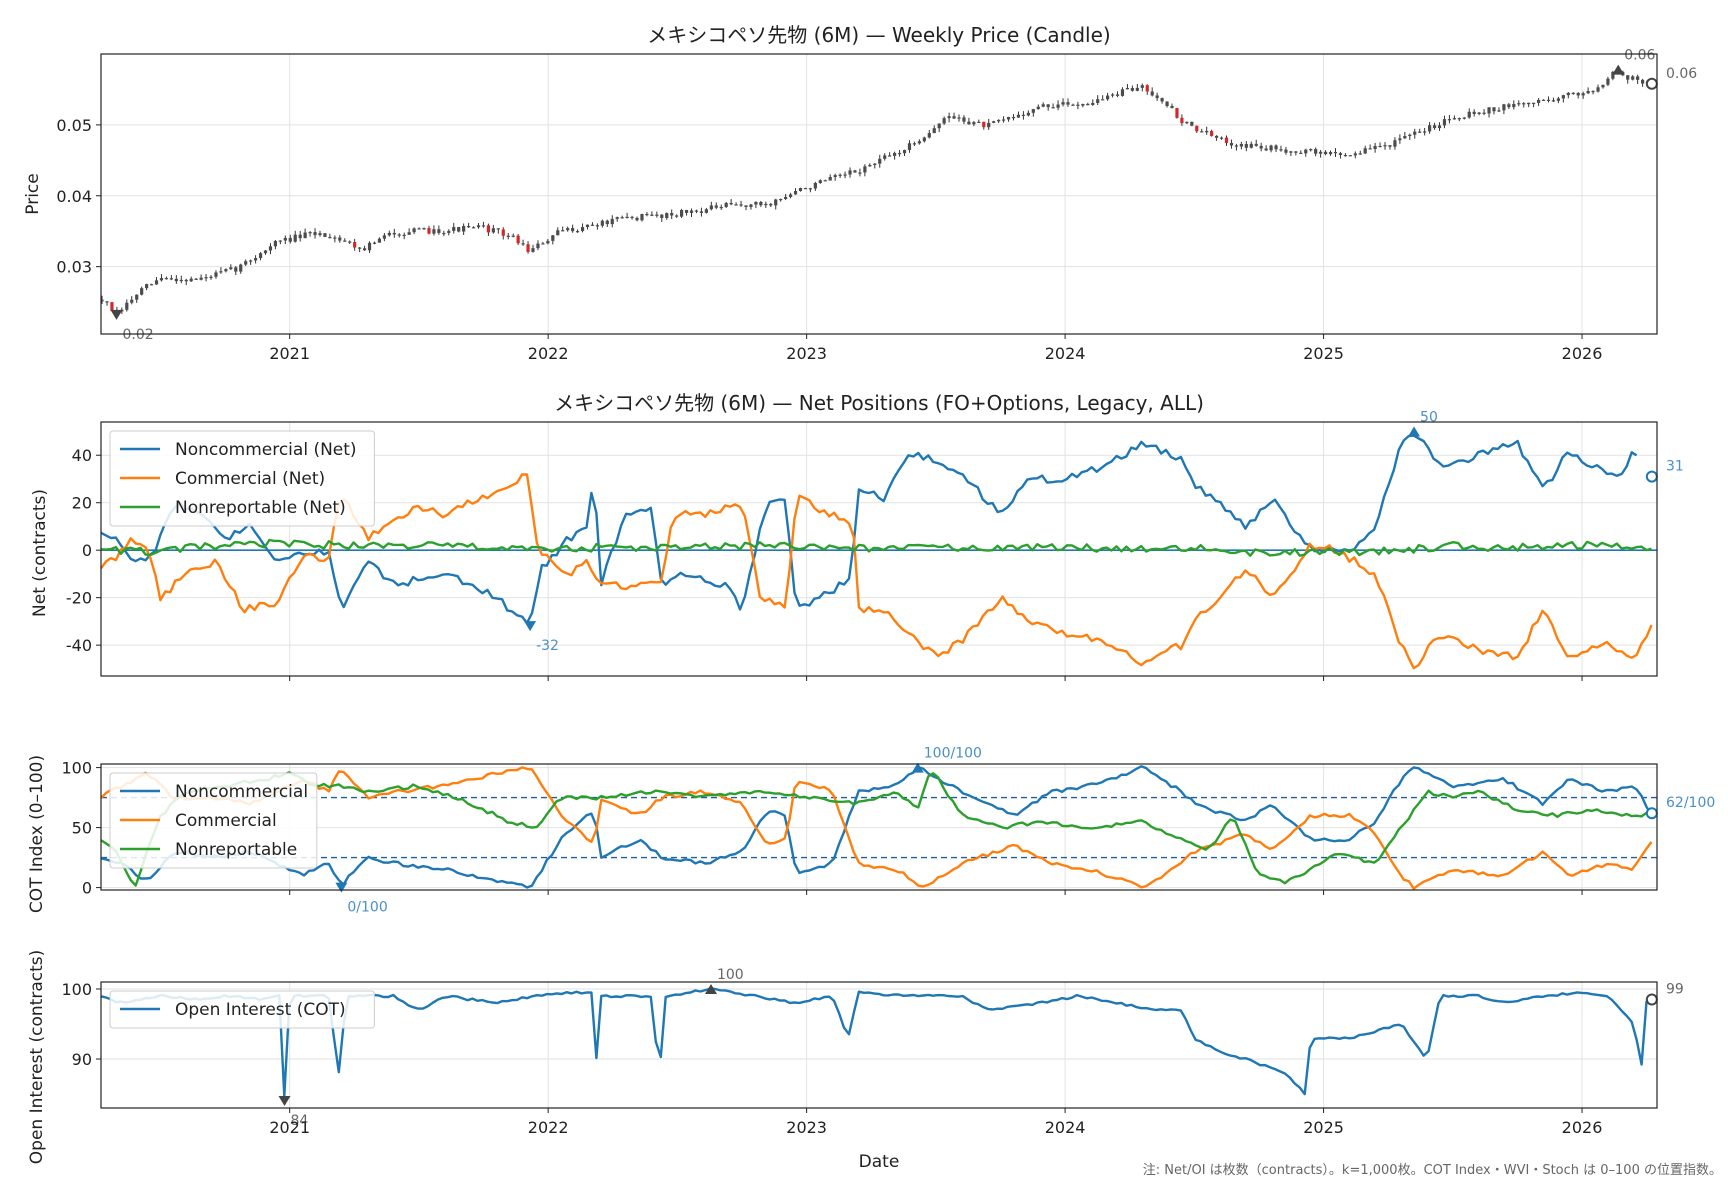  What do you see at coordinates (1675, 990) in the screenshot?
I see `annotation-label: 99` at bounding box center [1675, 990].